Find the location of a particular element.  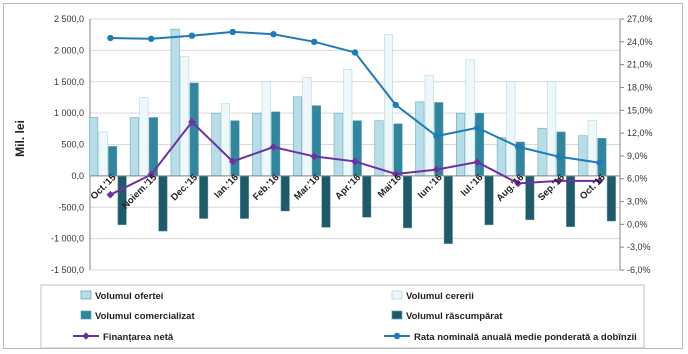

right-tick-label: 12,0% is located at coordinates (640, 133).